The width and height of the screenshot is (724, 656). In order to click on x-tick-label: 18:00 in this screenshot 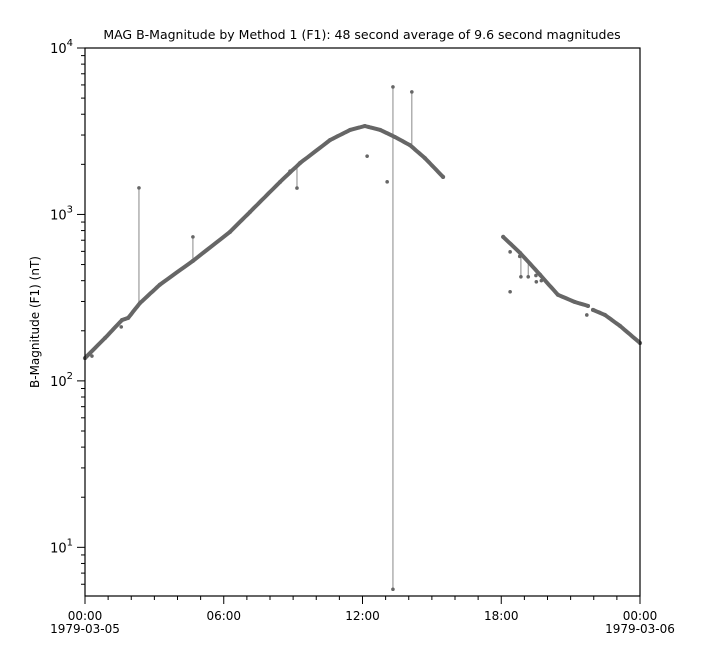, I will do `click(501, 616)`.